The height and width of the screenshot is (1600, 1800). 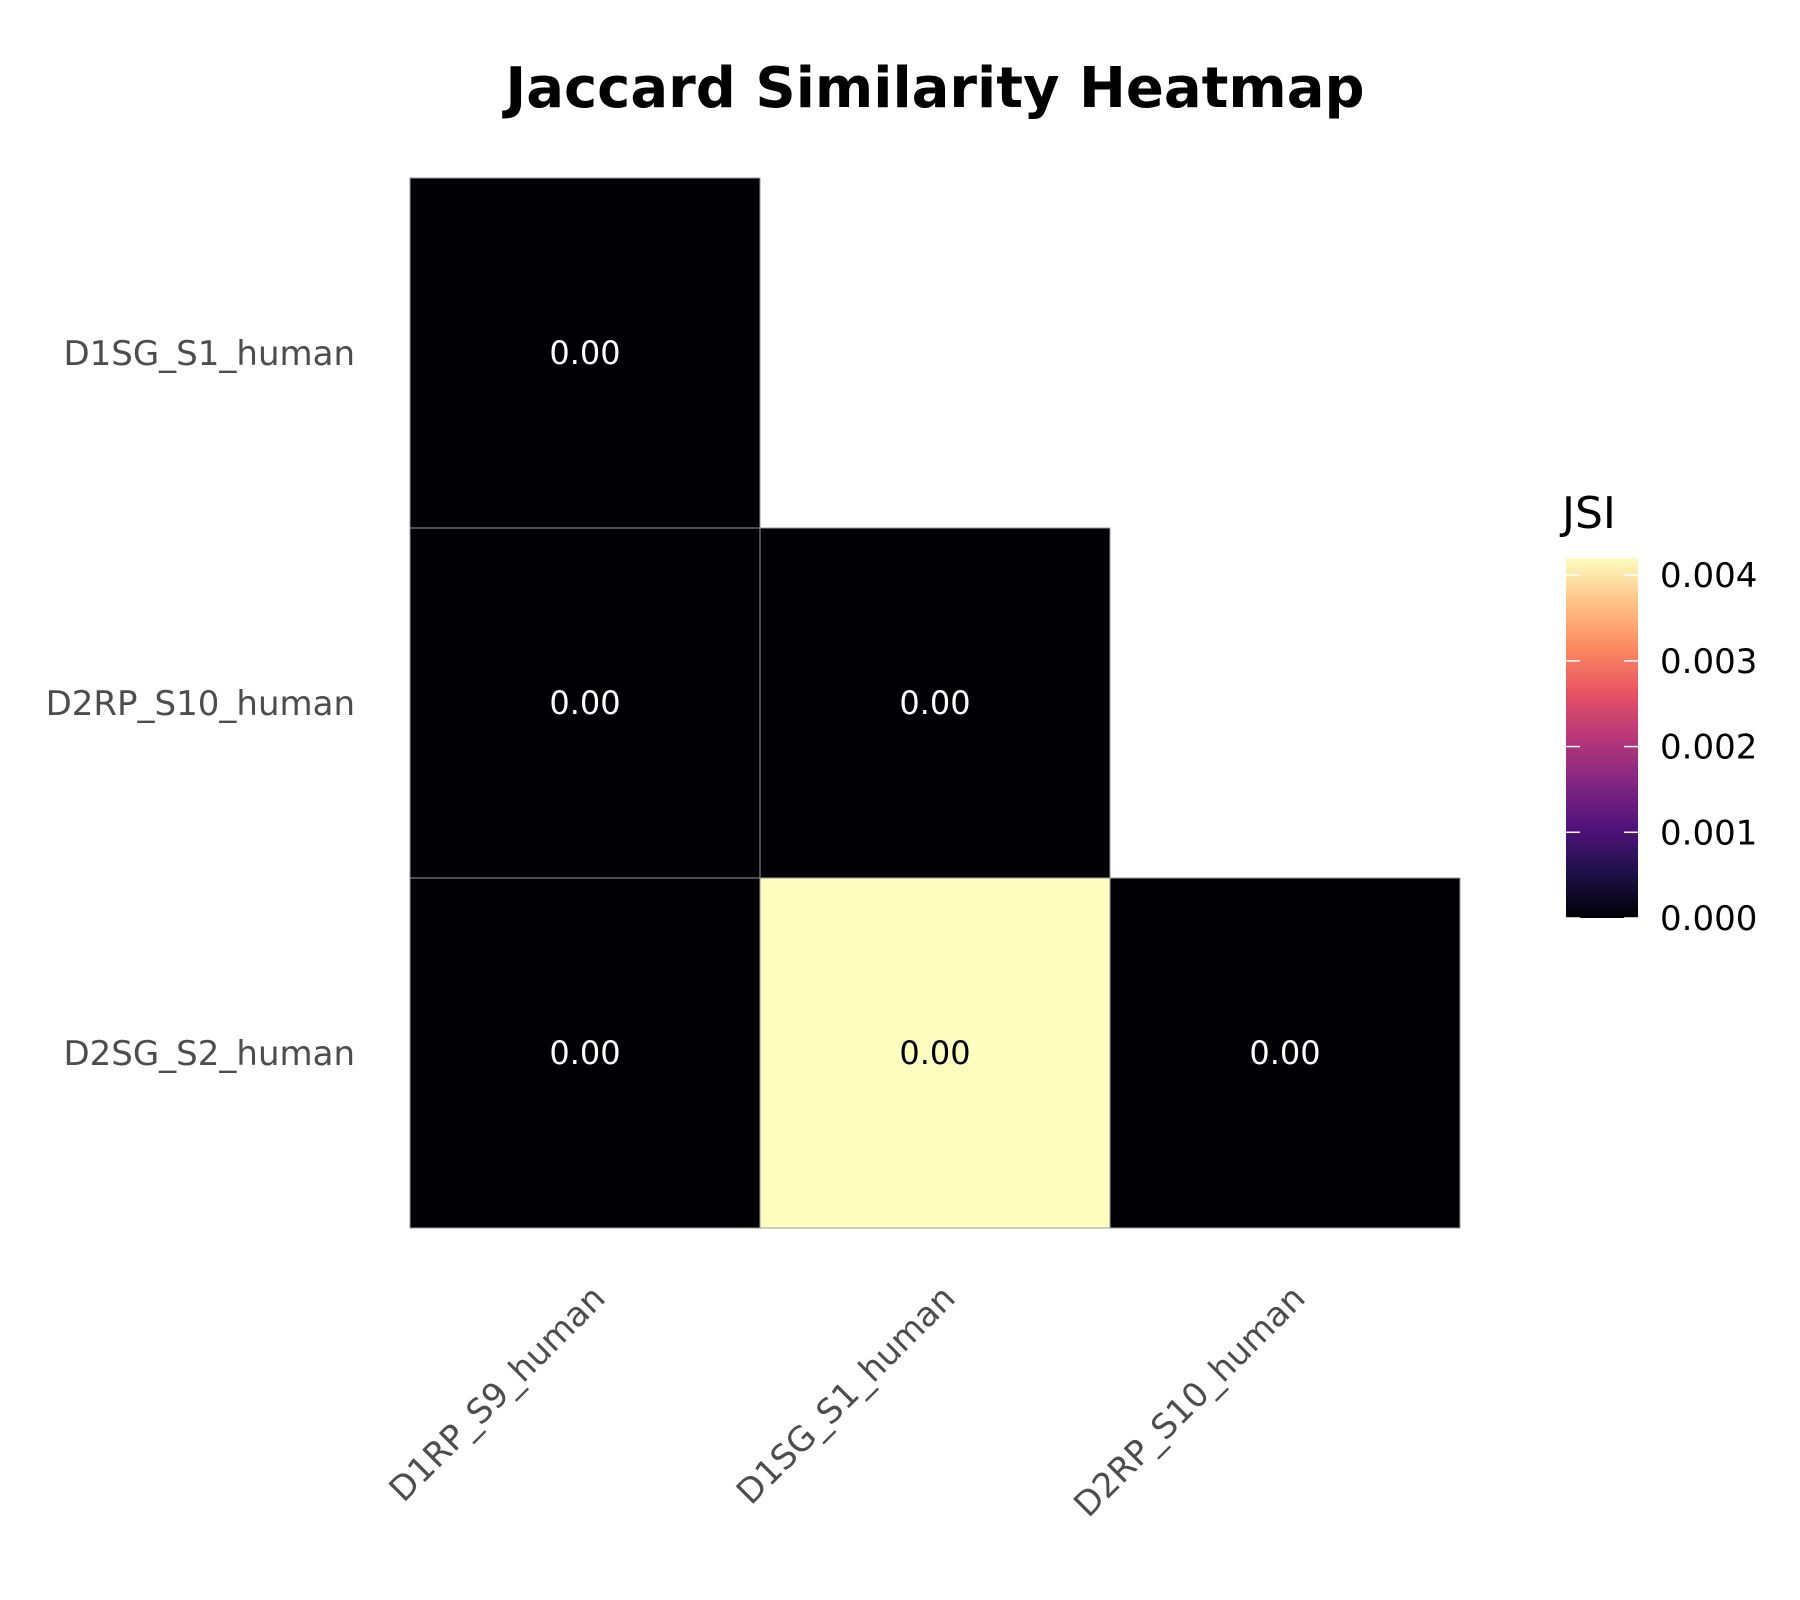 What do you see at coordinates (209, 354) in the screenshot?
I see `y-tick-label: D1SG_S1_human` at bounding box center [209, 354].